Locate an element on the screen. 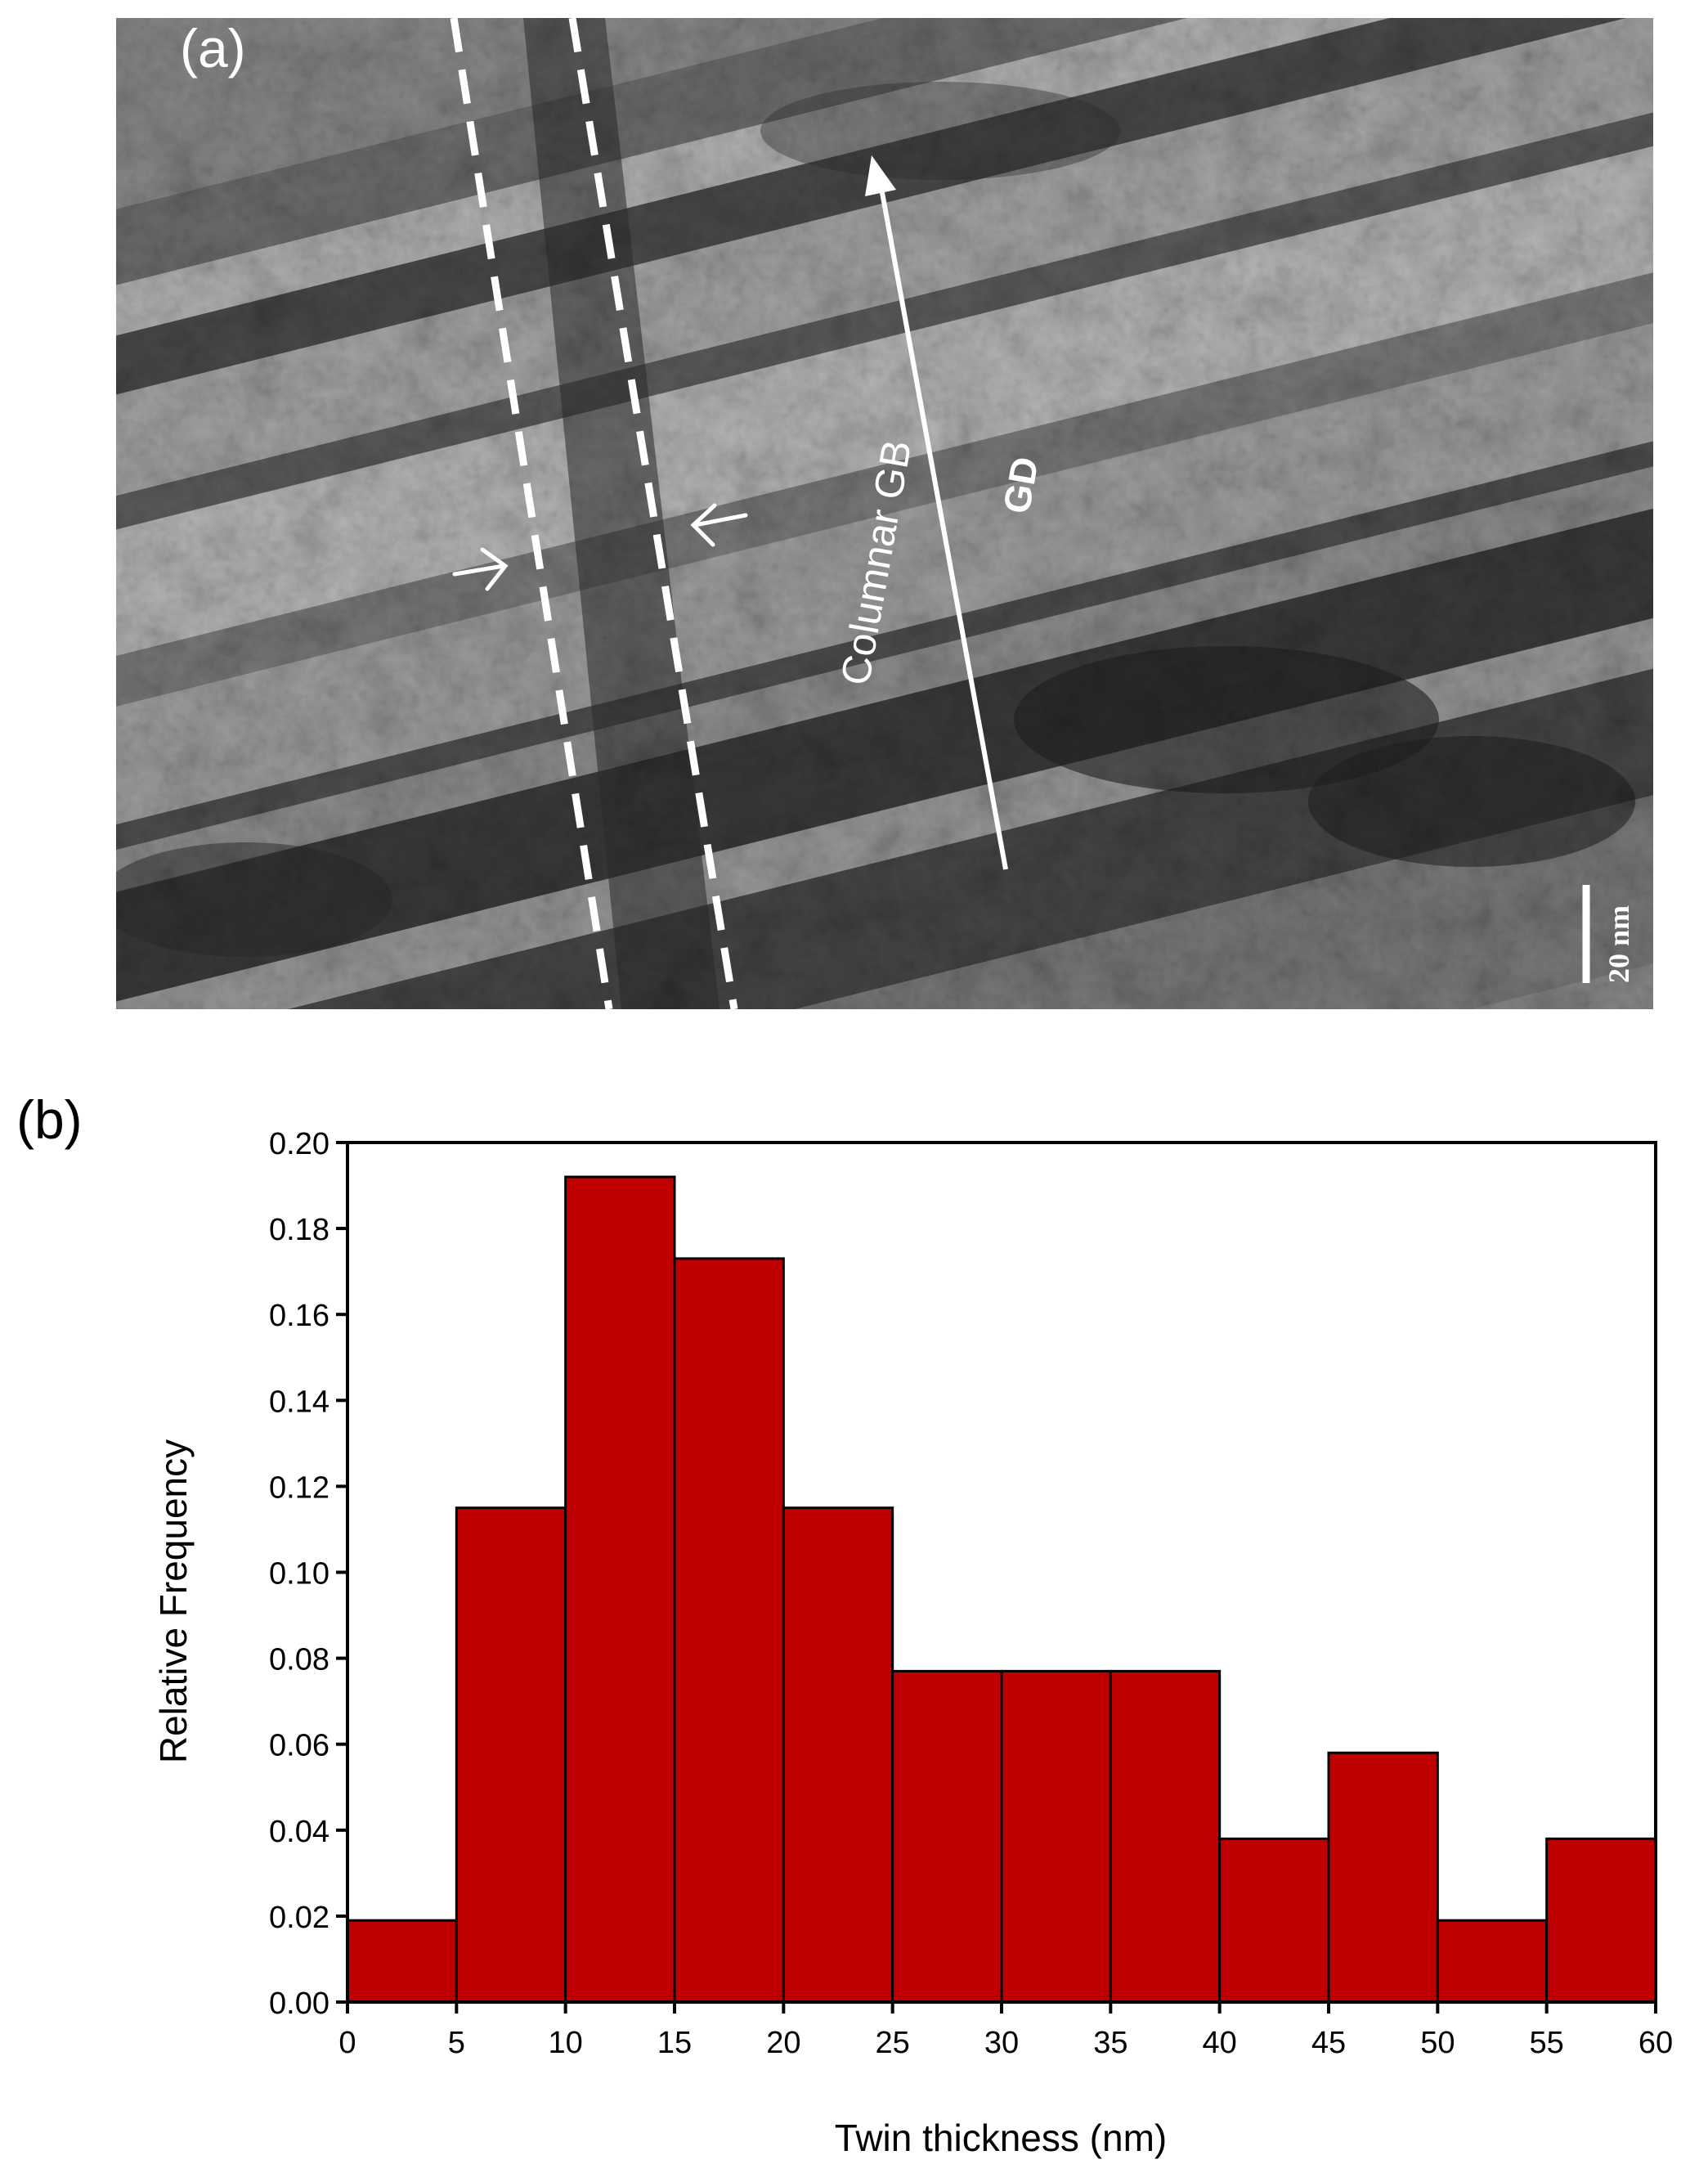 This screenshot has width=1708, height=2164. x-tick-label: 55 is located at coordinates (1547, 2043).